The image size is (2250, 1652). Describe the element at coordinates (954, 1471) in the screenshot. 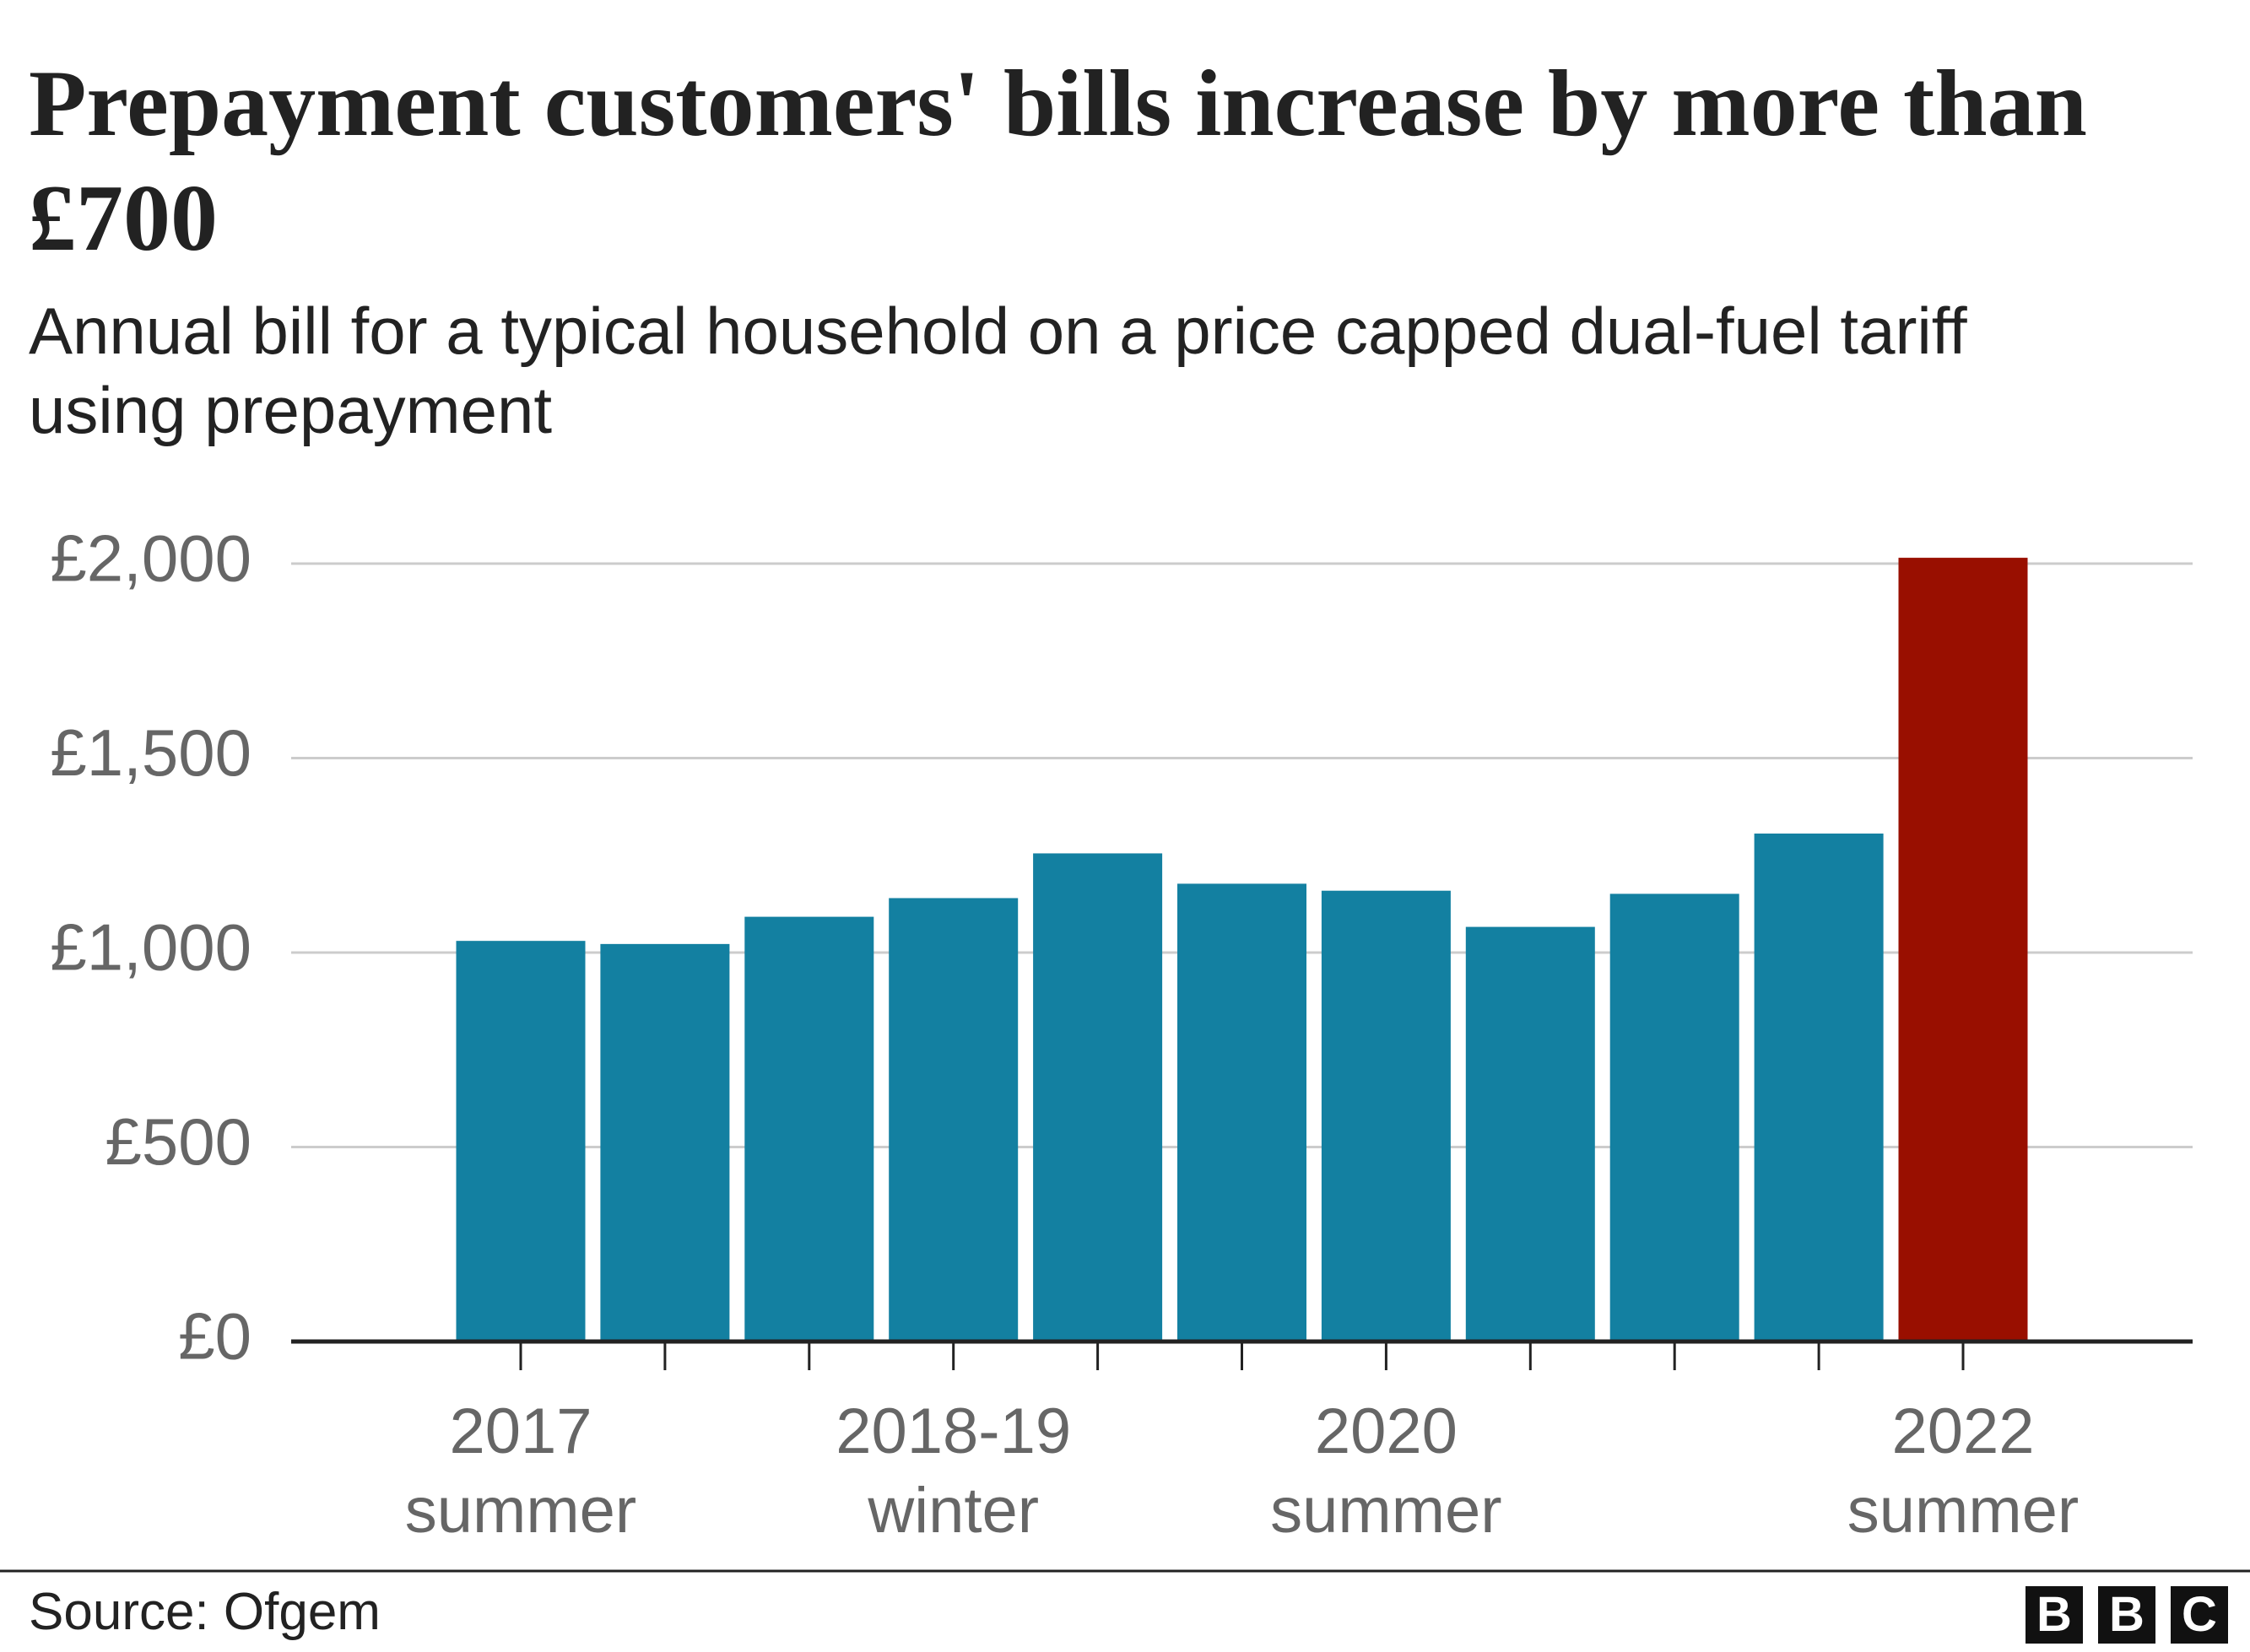

I see `x-tick-label: 2018-19 winter` at that location.